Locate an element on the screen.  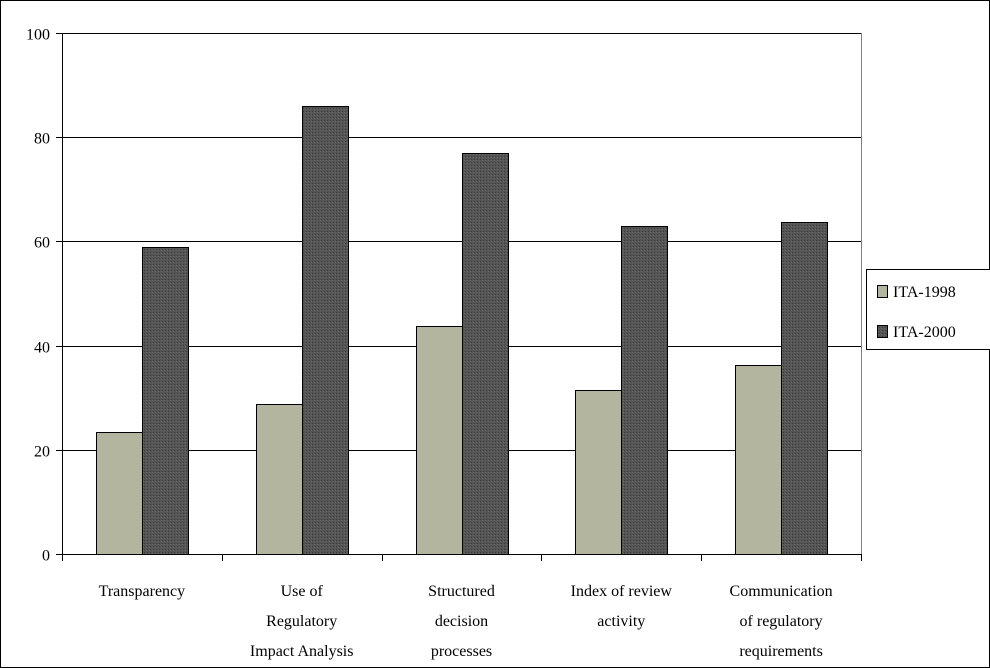
x-category-label: of regulatory is located at coordinates (781, 621).